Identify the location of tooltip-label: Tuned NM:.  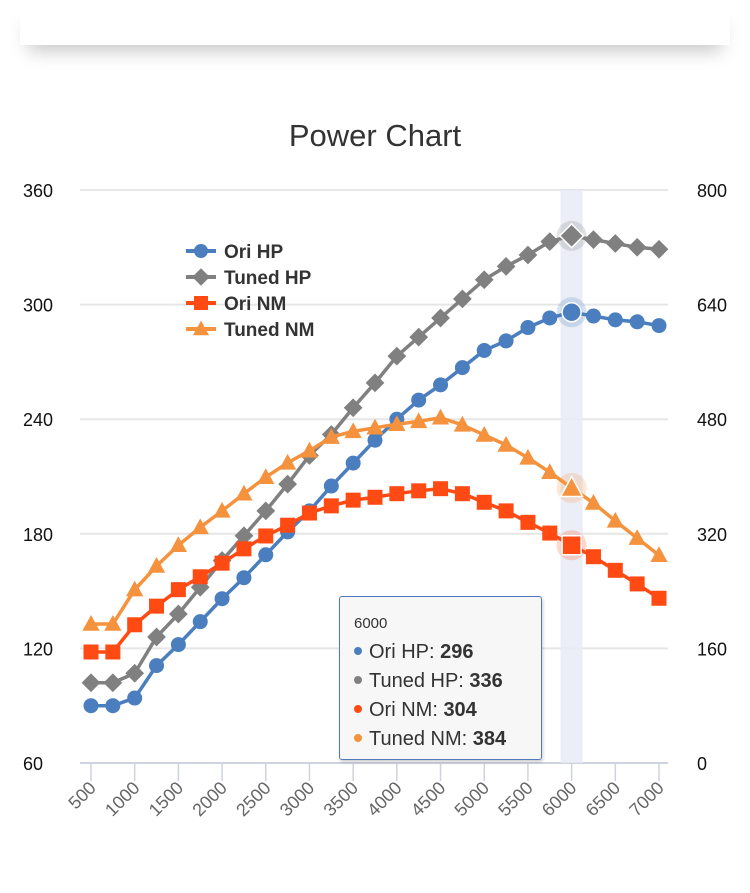
(421, 739).